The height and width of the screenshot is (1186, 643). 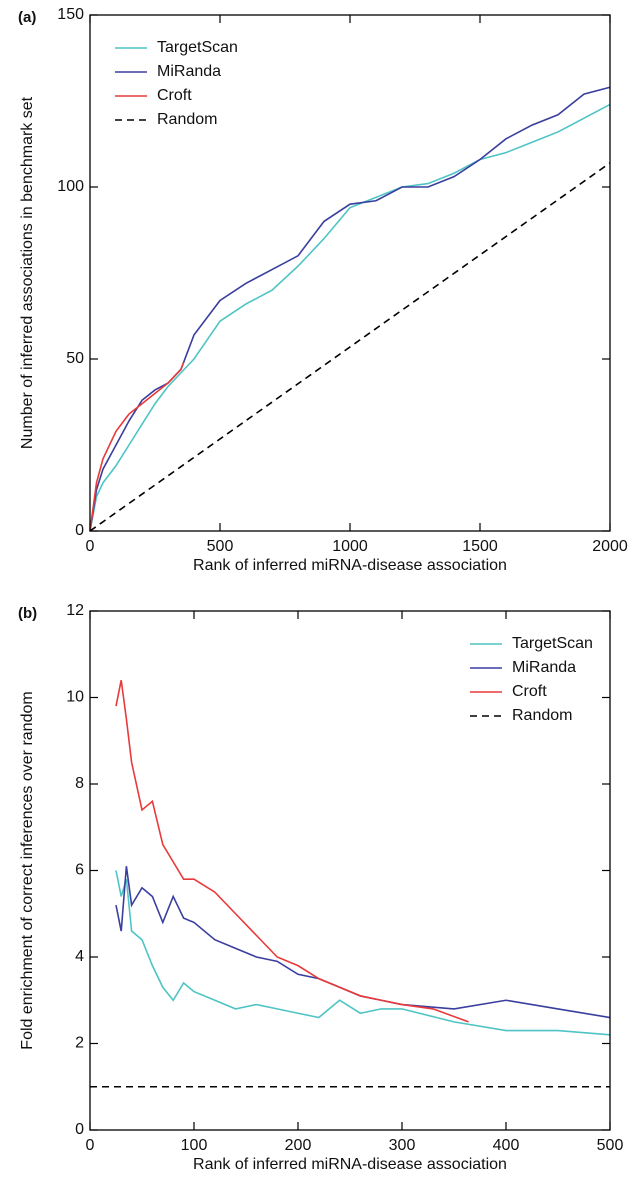 What do you see at coordinates (402, 1145) in the screenshot?
I see `x-tick-label: 300` at bounding box center [402, 1145].